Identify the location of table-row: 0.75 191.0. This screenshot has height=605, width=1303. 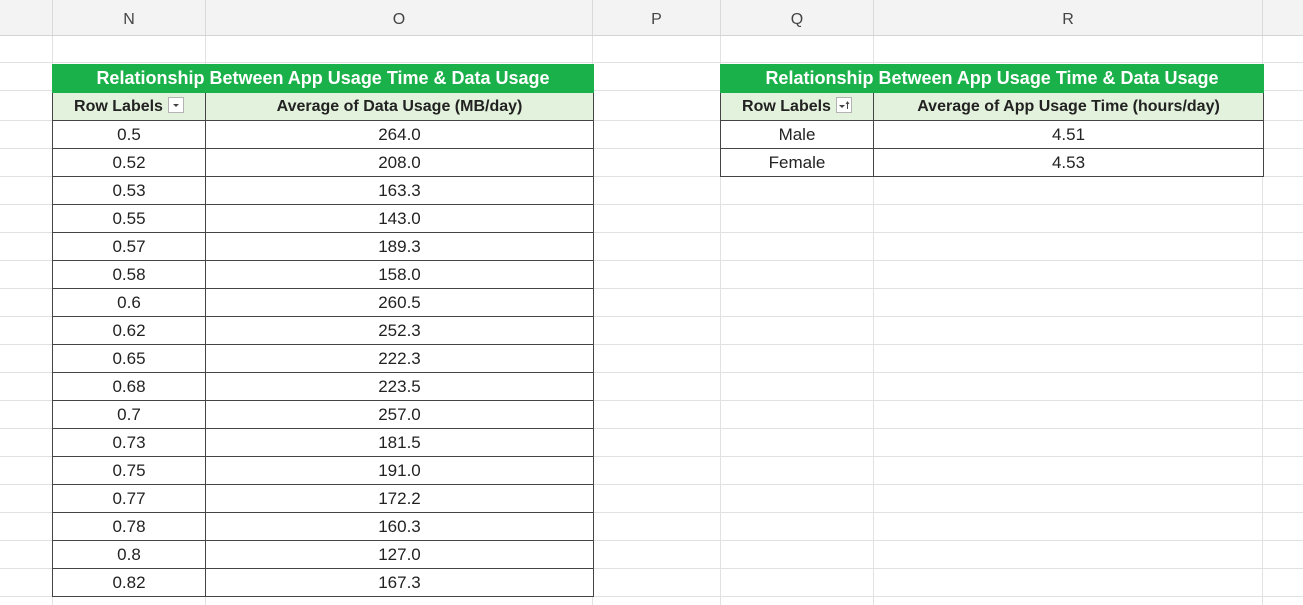
(323, 470).